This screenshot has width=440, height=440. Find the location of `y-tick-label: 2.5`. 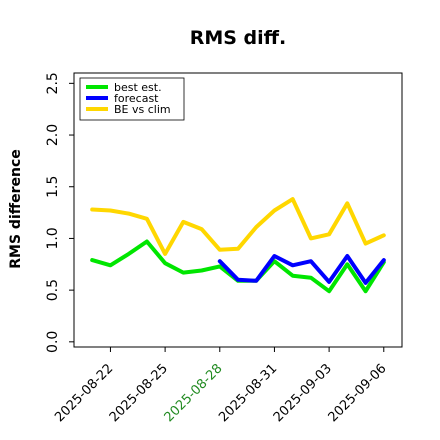

y-tick-label: 2.5 is located at coordinates (53, 83).